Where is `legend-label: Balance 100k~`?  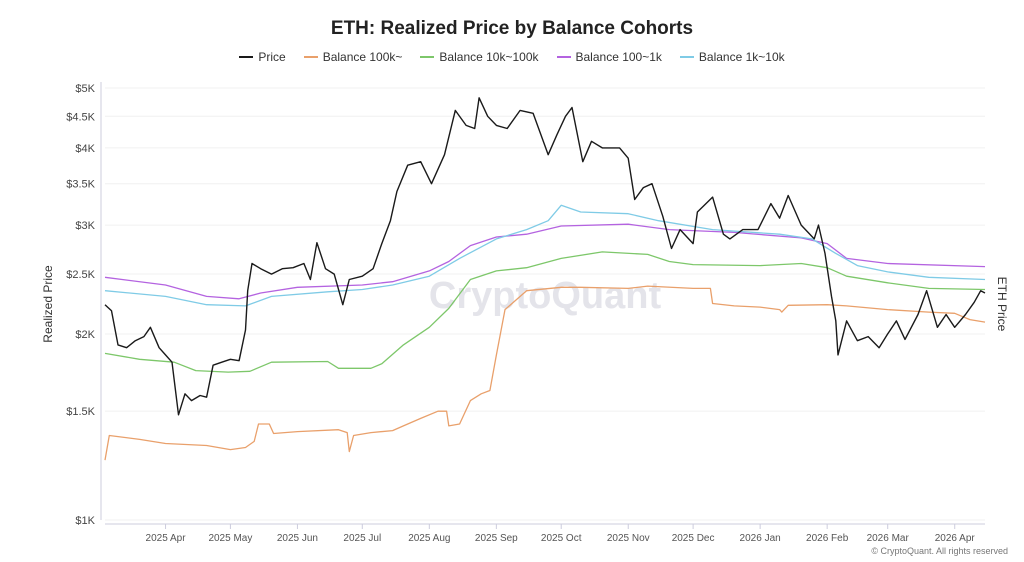 legend-label: Balance 100k~ is located at coordinates (362, 57).